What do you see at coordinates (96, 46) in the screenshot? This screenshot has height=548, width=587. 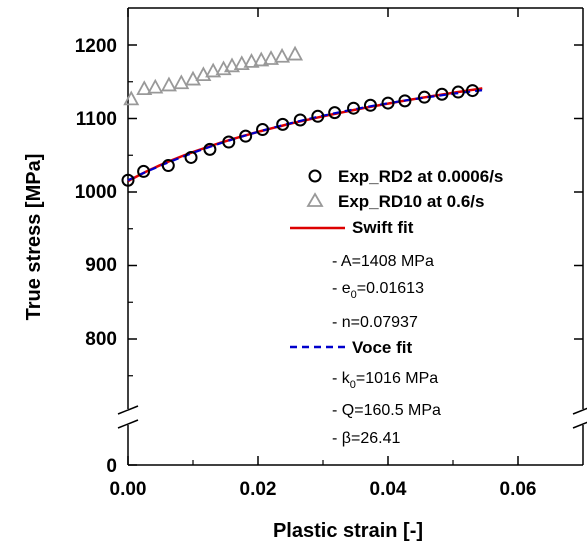 I see `y-tick-label: 1200` at bounding box center [96, 46].